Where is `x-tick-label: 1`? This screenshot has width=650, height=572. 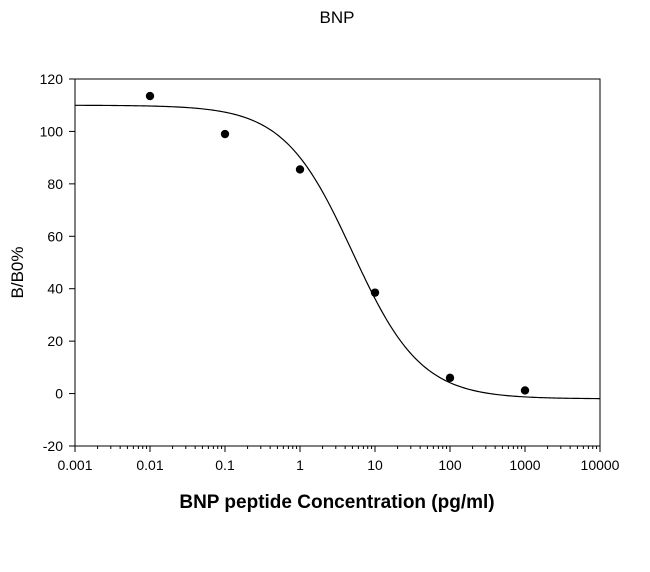
x-tick-label: 1 is located at coordinates (300, 465).